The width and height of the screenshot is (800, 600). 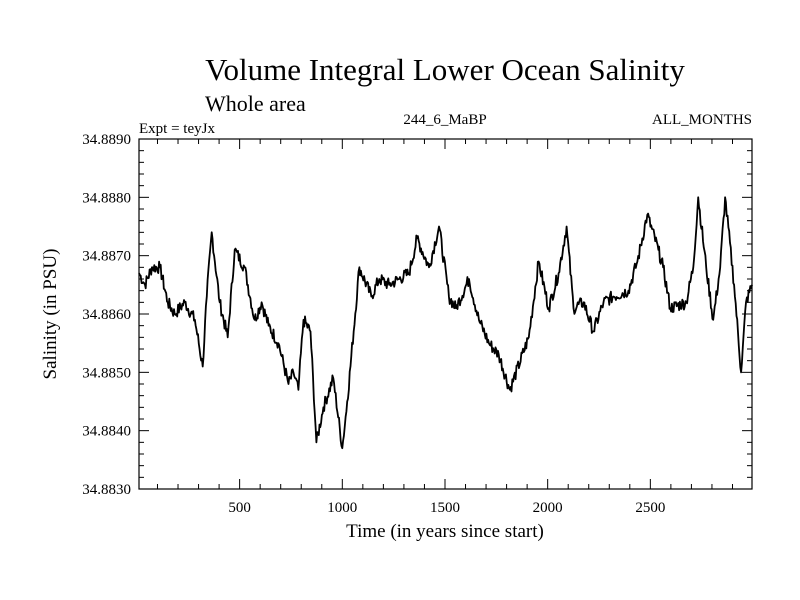 I want to click on y-tick-label: 34.8860, so click(x=106, y=315).